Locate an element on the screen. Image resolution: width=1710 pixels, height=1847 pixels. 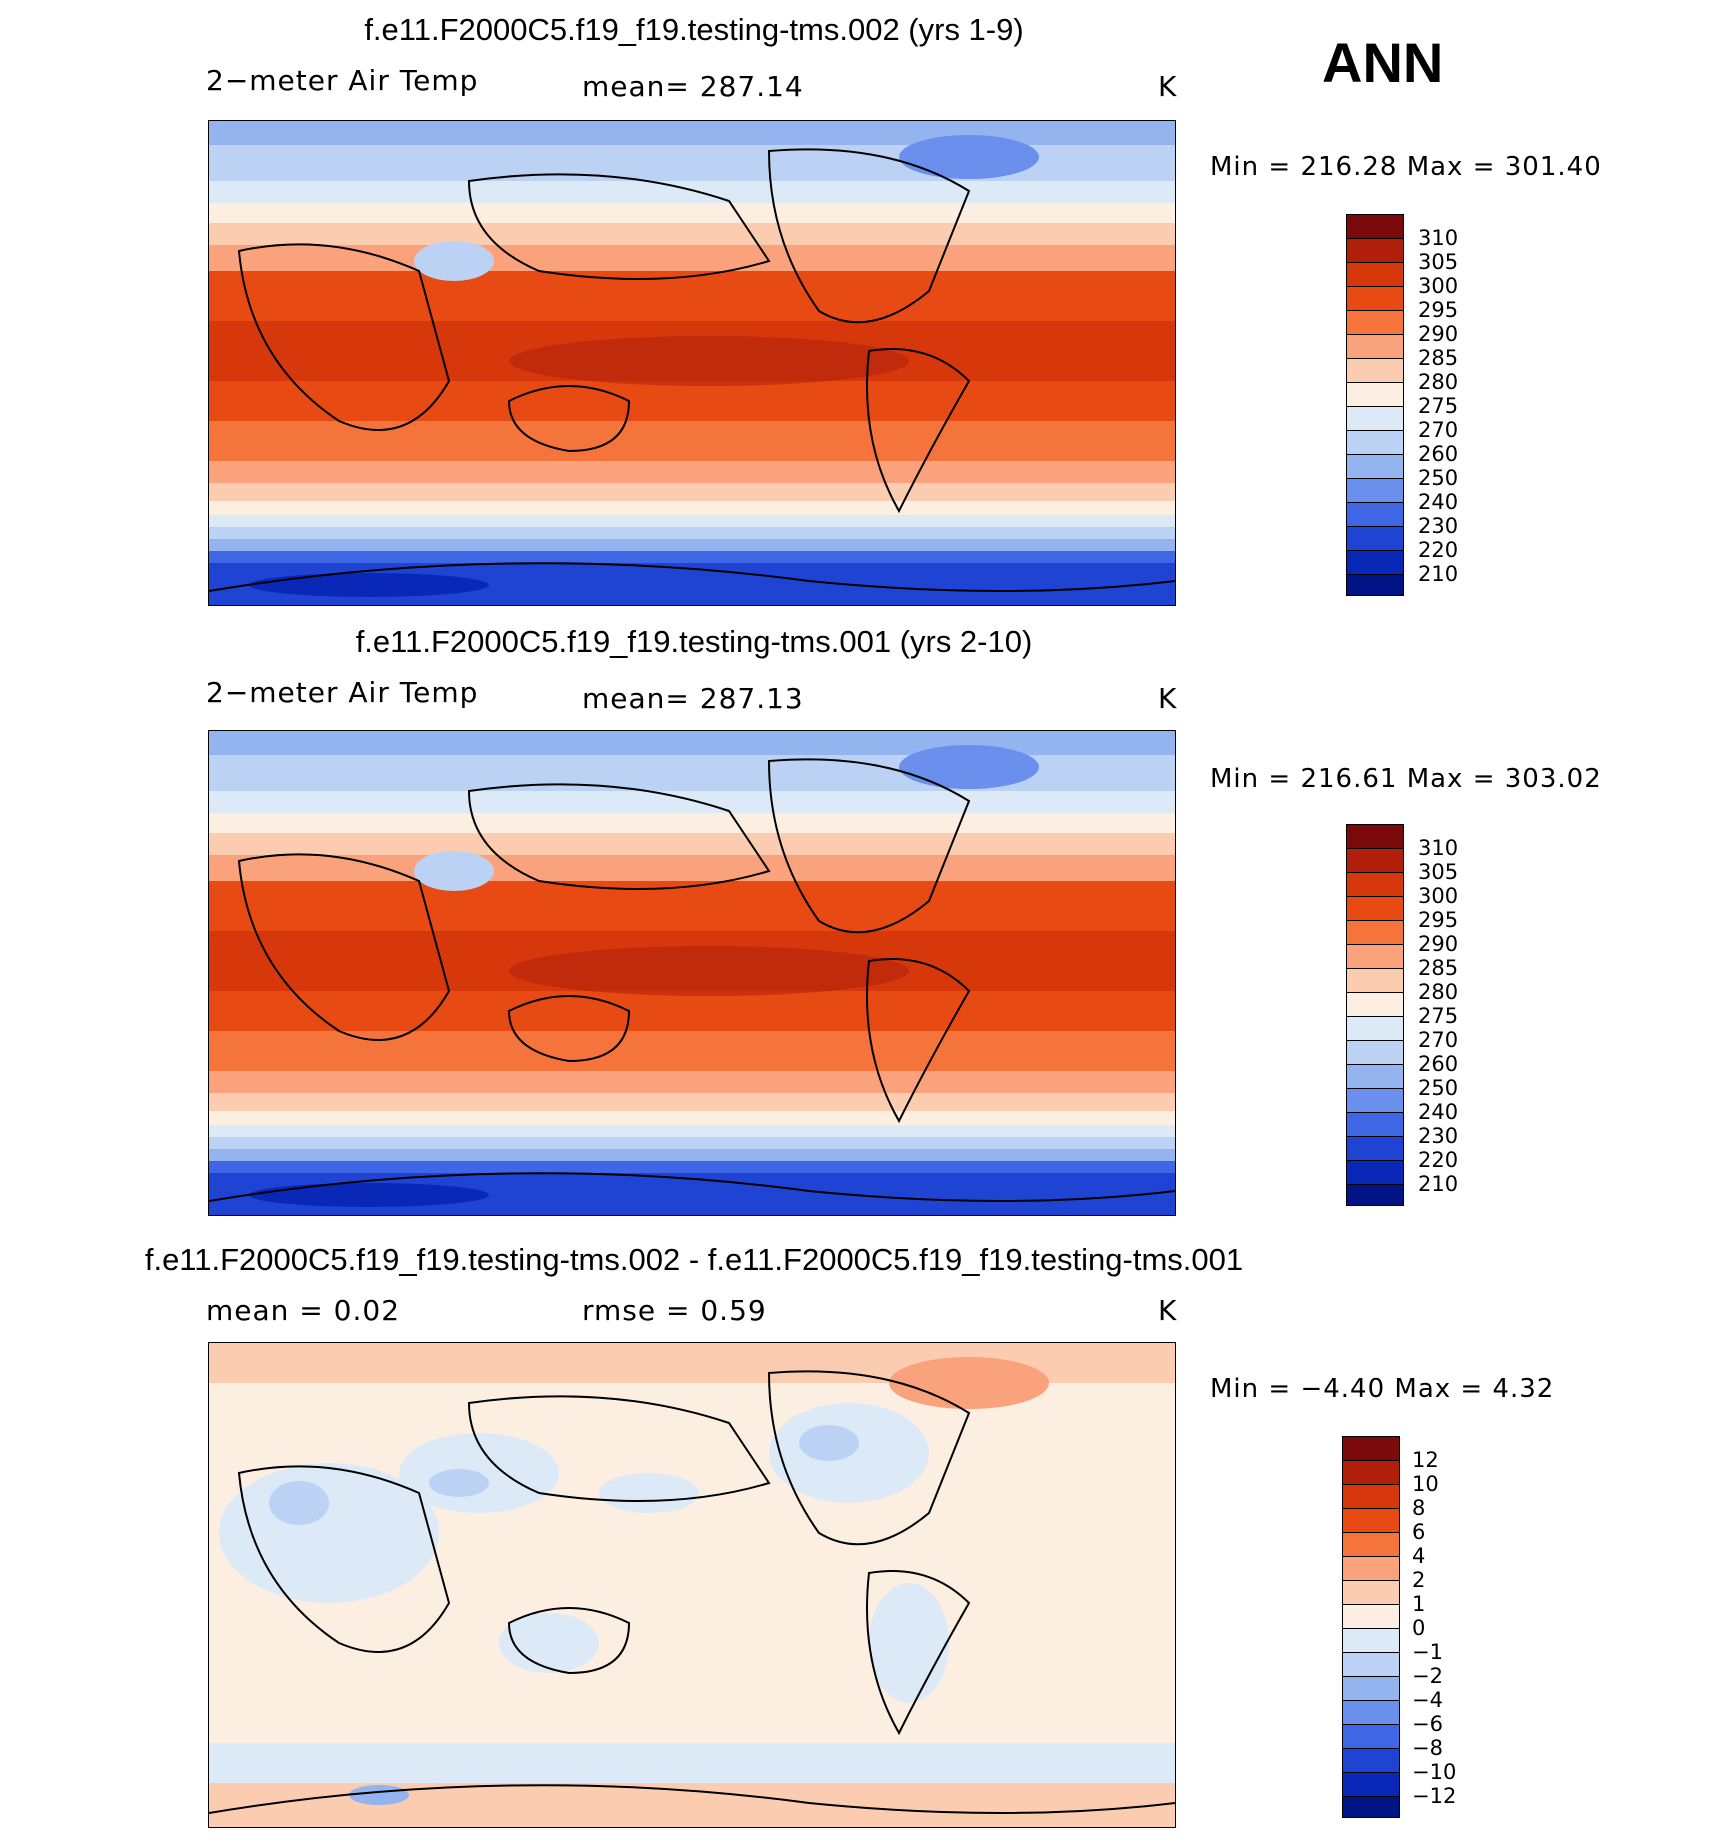
panel3-units: K is located at coordinates (1168, 1310).